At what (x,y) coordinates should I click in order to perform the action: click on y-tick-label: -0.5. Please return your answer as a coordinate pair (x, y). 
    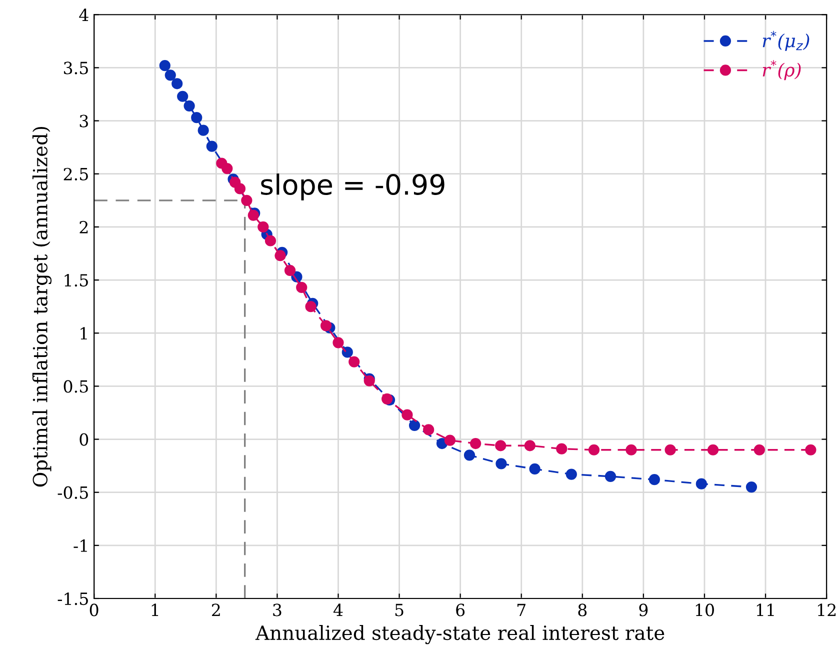
    Looking at the image, I should click on (73, 492).